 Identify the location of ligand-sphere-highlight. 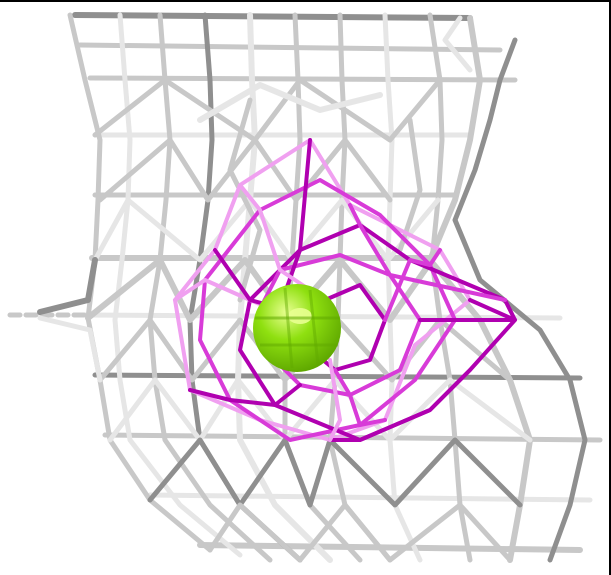
(300, 316).